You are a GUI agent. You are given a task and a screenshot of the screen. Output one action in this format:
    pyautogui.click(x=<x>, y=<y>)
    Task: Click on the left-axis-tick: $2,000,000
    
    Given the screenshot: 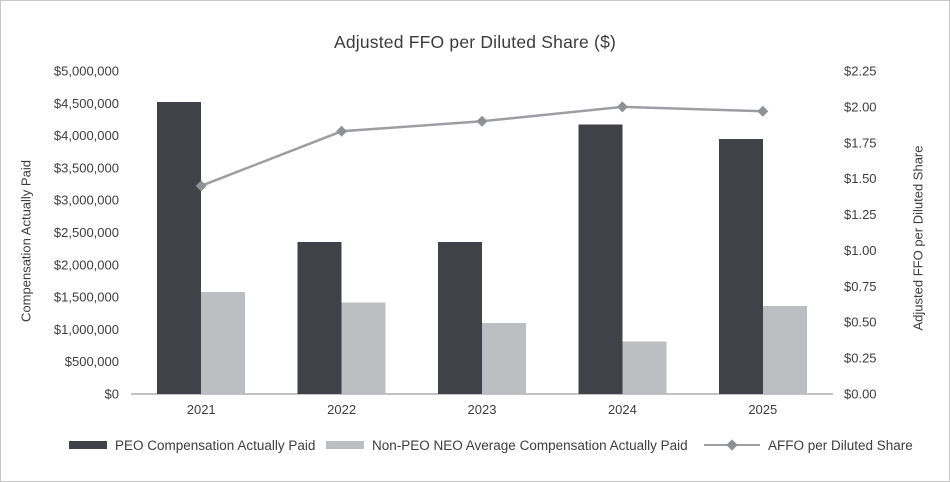 What is the action you would take?
    pyautogui.click(x=86, y=264)
    